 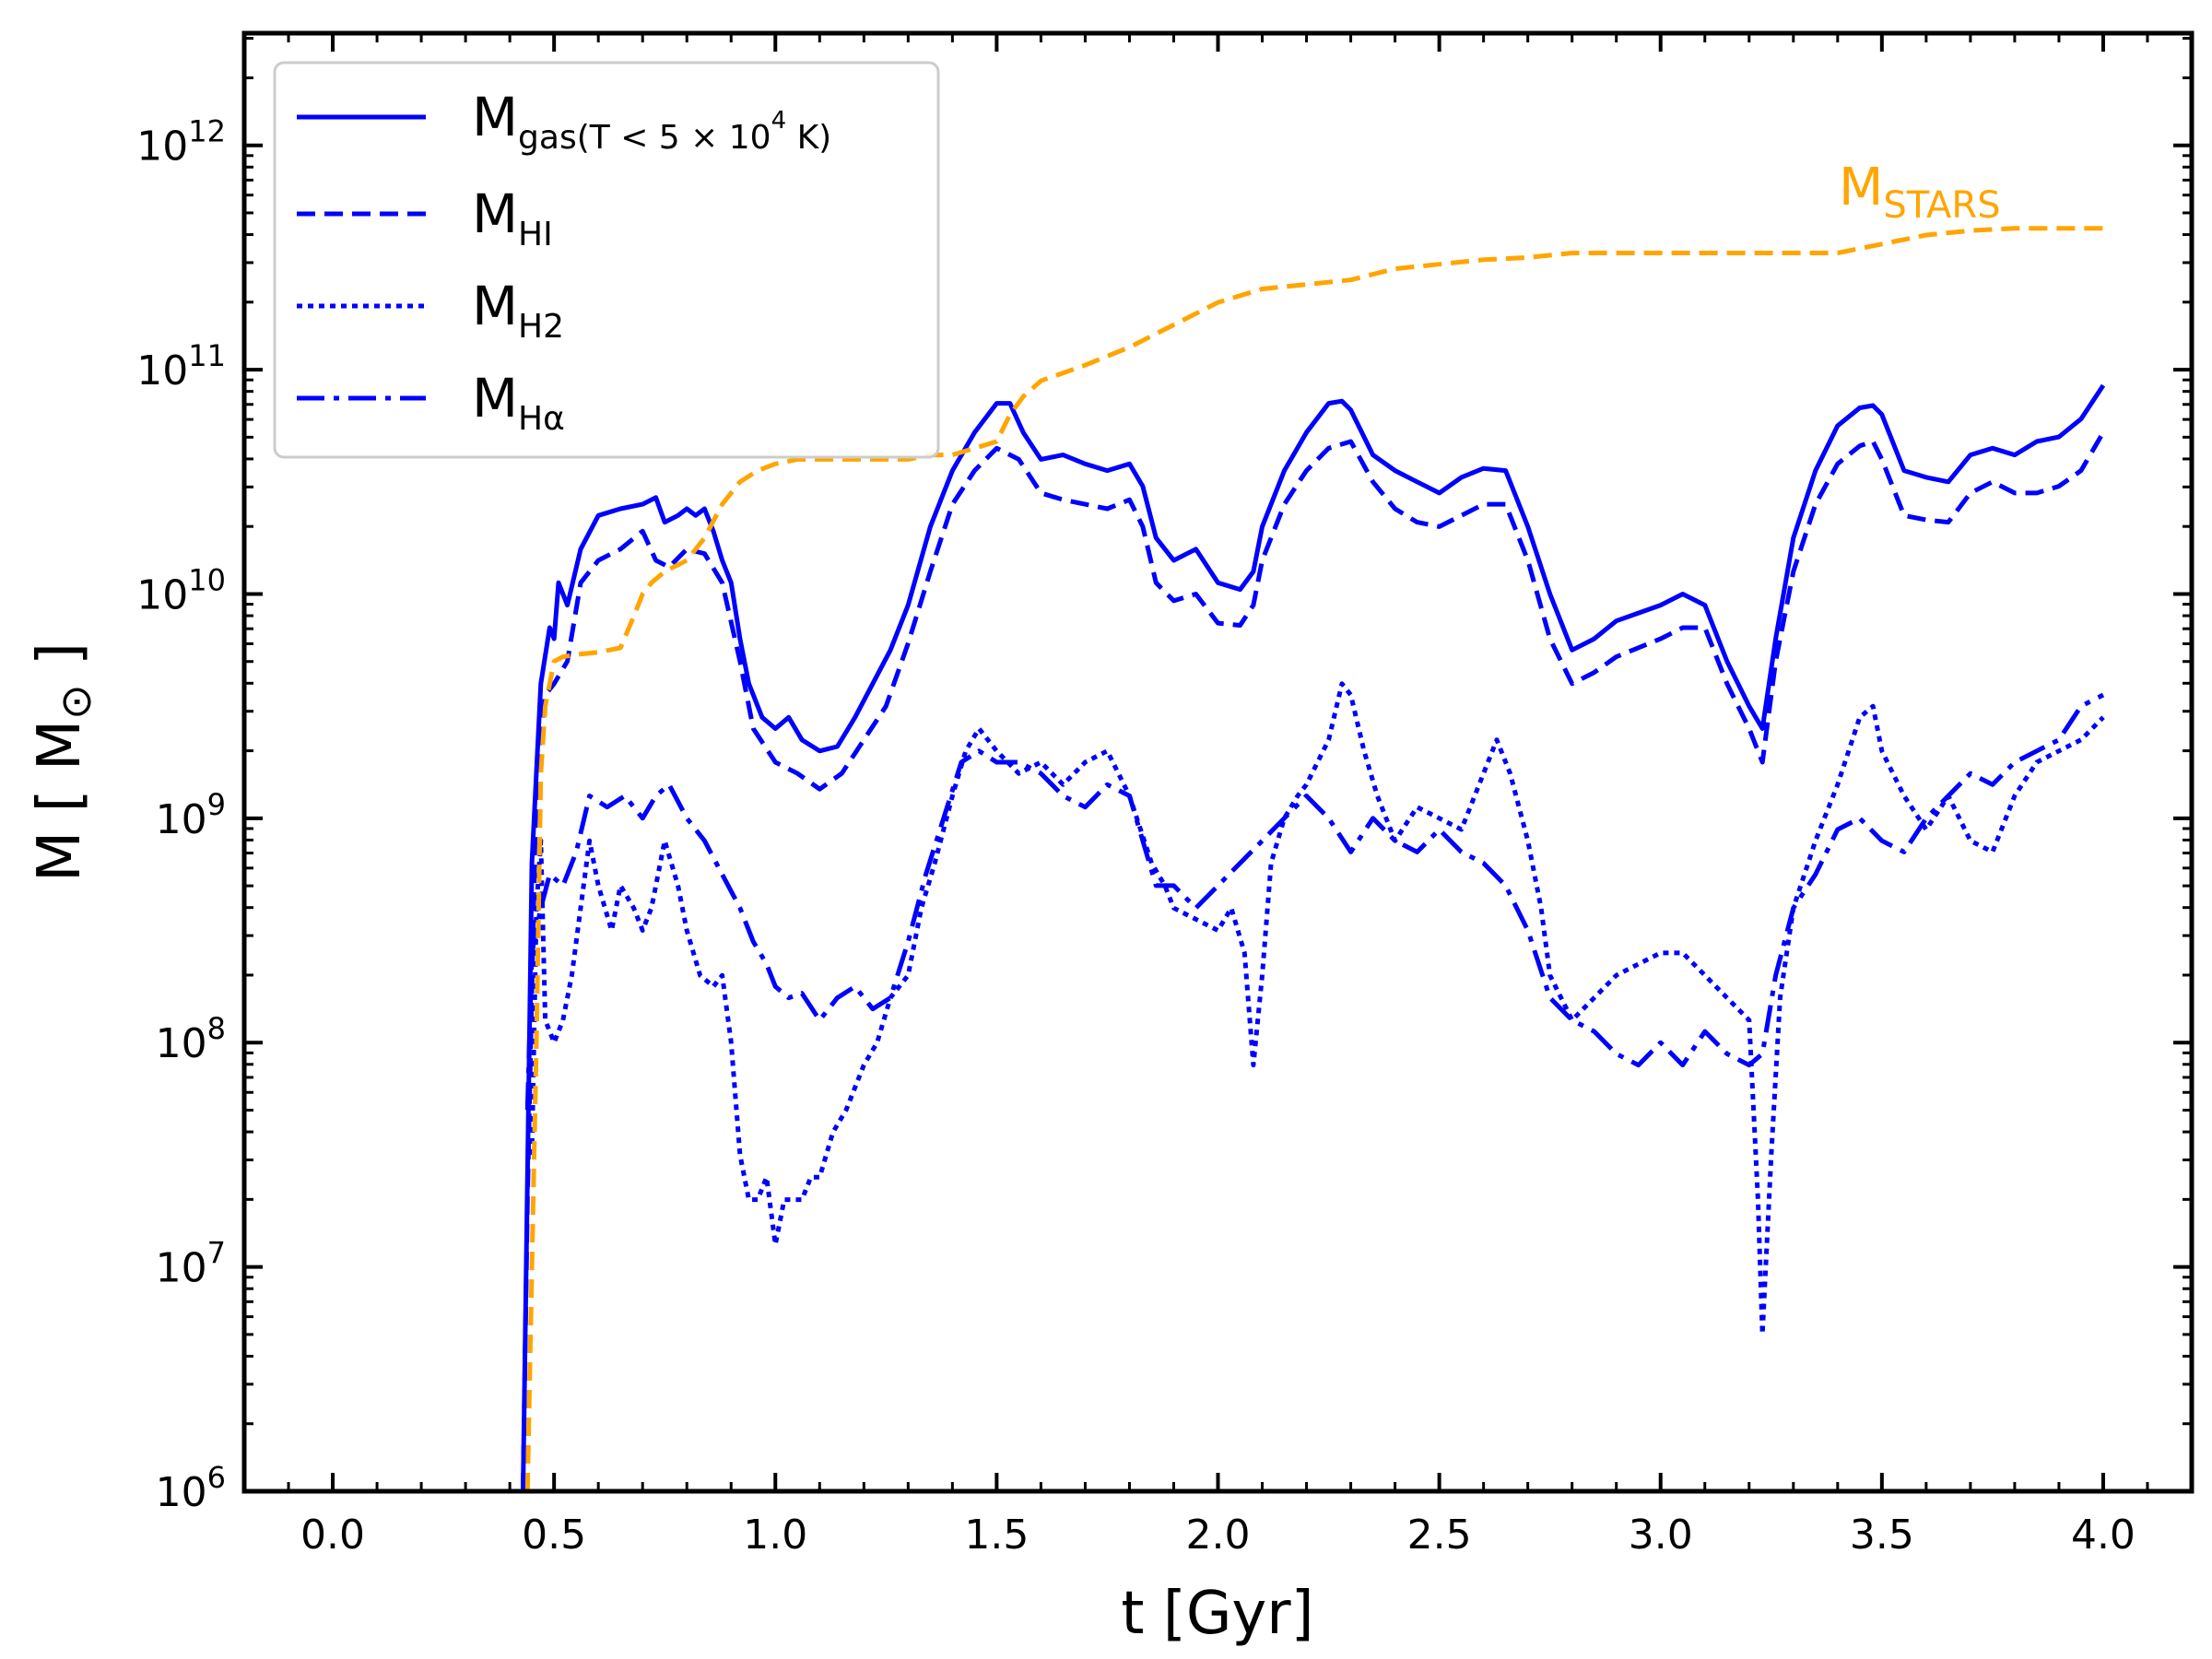 I want to click on x-axis-label: t [Gyr], so click(x=1217, y=1614).